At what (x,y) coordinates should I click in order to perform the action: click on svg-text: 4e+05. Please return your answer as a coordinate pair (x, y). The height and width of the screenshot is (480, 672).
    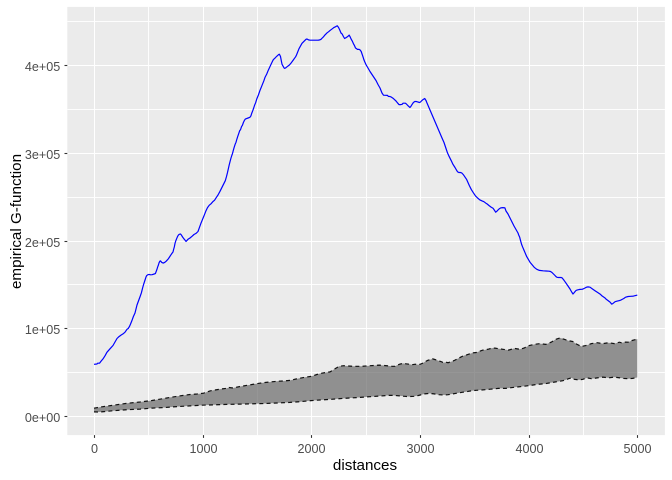
    Looking at the image, I should click on (42, 67).